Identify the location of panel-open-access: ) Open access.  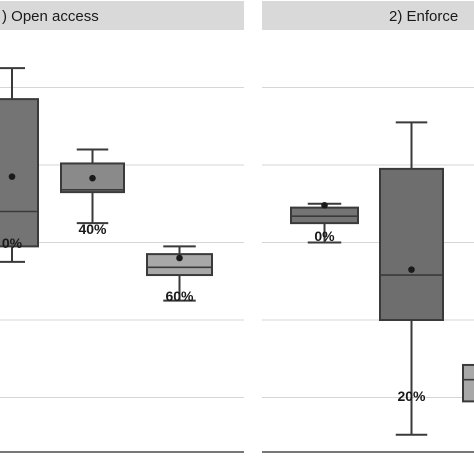
(122, 15).